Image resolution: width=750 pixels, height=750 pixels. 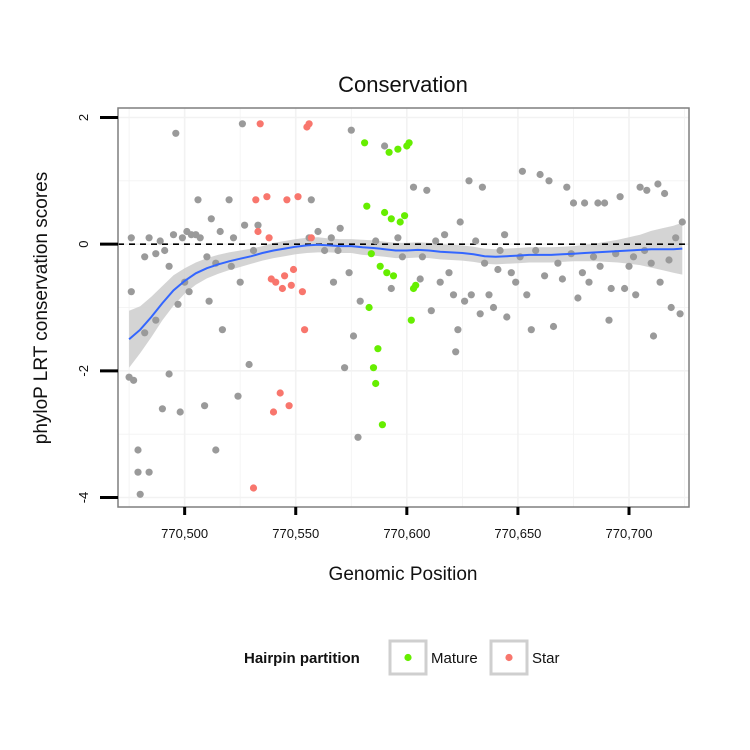 I want to click on x-tick-label: 770,600, so click(x=406, y=533).